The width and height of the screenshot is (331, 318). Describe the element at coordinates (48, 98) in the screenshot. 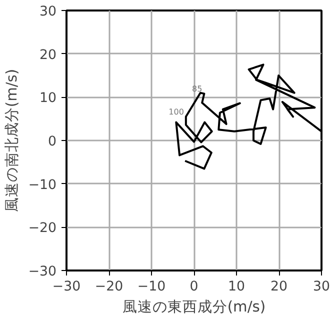

I see `y-tick-label: 10` at that location.